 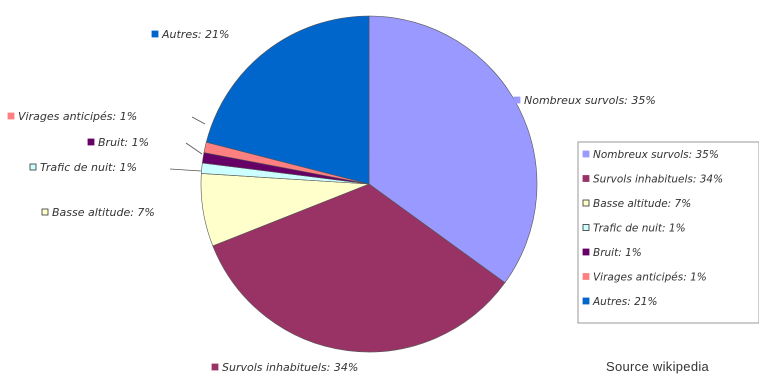 I want to click on legend-swatch-basse-altitude, so click(x=586, y=203).